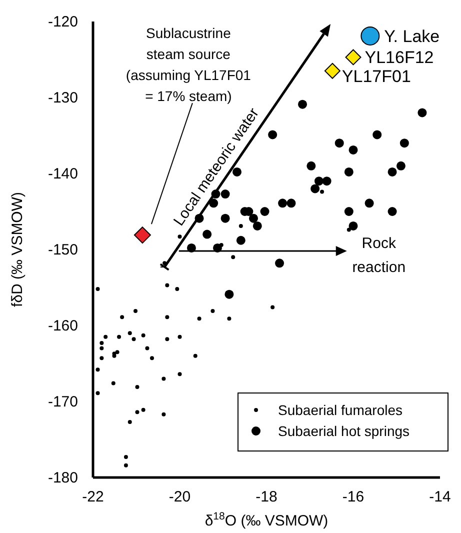  Describe the element at coordinates (344, 431) in the screenshot. I see `legend-label: Subaerial hot springs` at that location.